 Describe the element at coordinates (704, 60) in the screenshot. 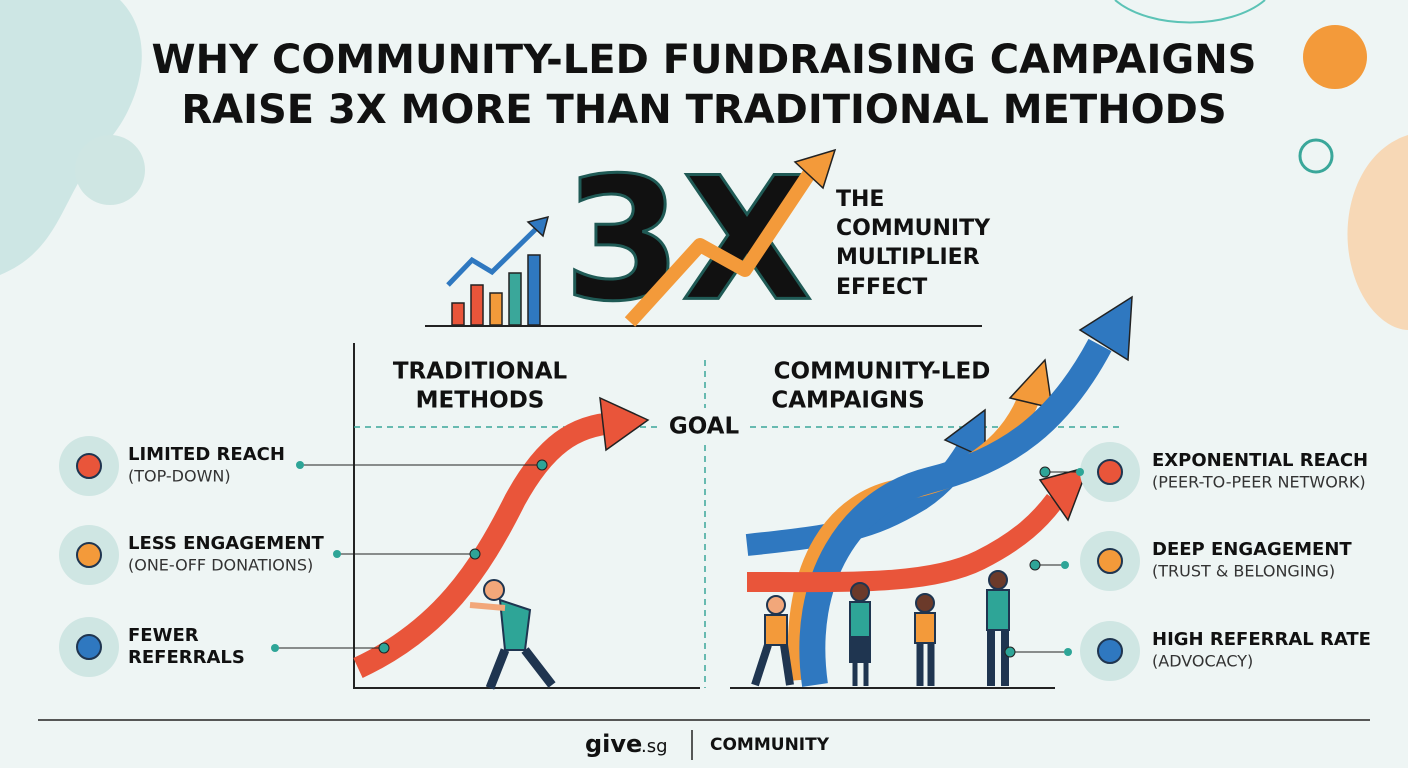

I see `title: WHY COMMUNITY-LED FUNDRAISING CAMPAIGNS` at that location.